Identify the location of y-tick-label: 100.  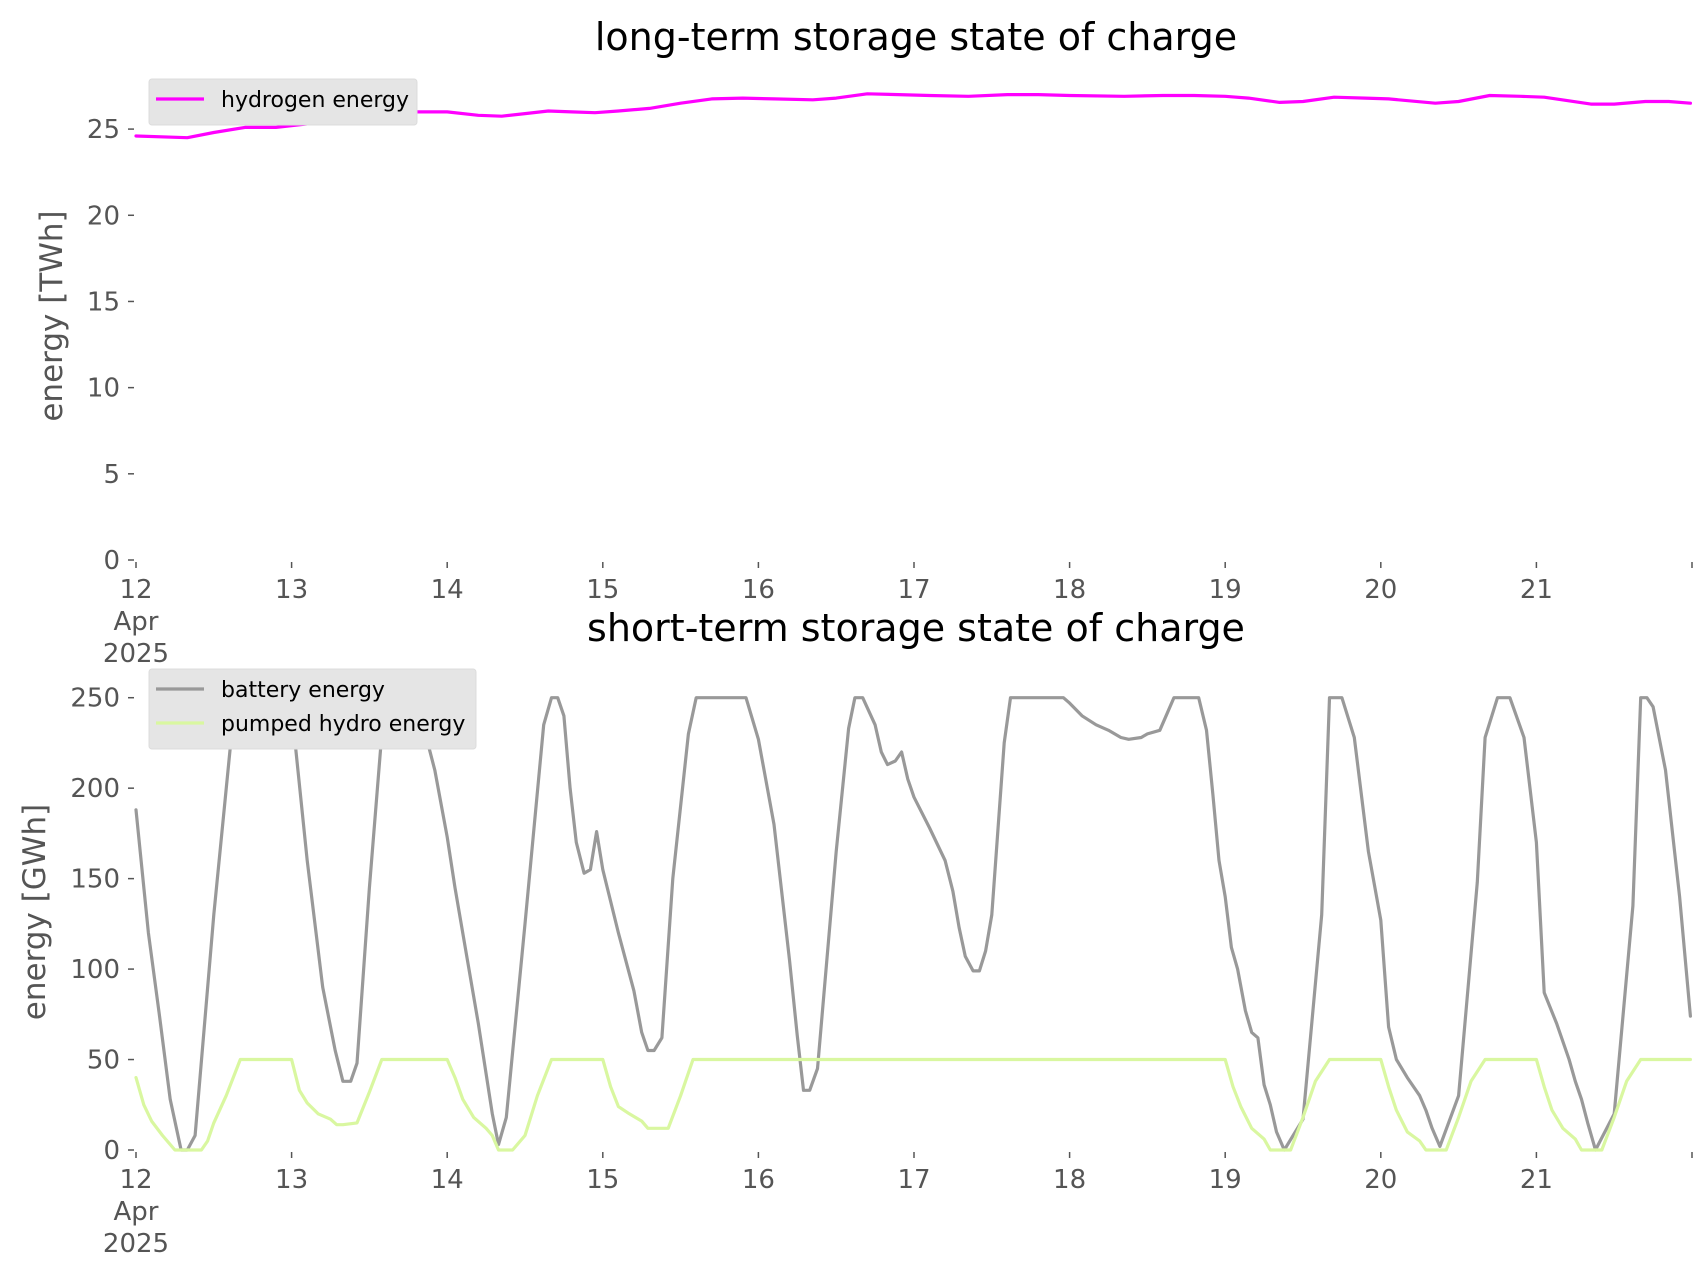
(95, 970).